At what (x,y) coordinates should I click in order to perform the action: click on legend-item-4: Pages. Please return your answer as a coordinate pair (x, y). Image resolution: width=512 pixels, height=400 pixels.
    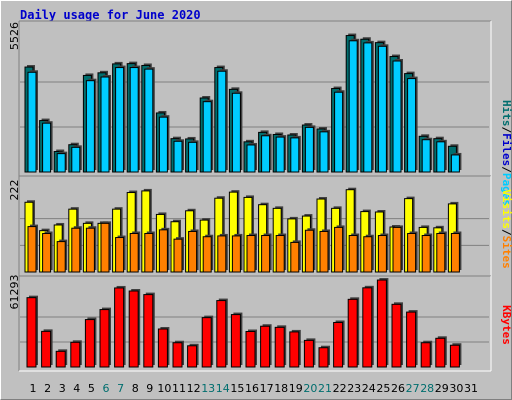
    Looking at the image, I should click on (506, 189).